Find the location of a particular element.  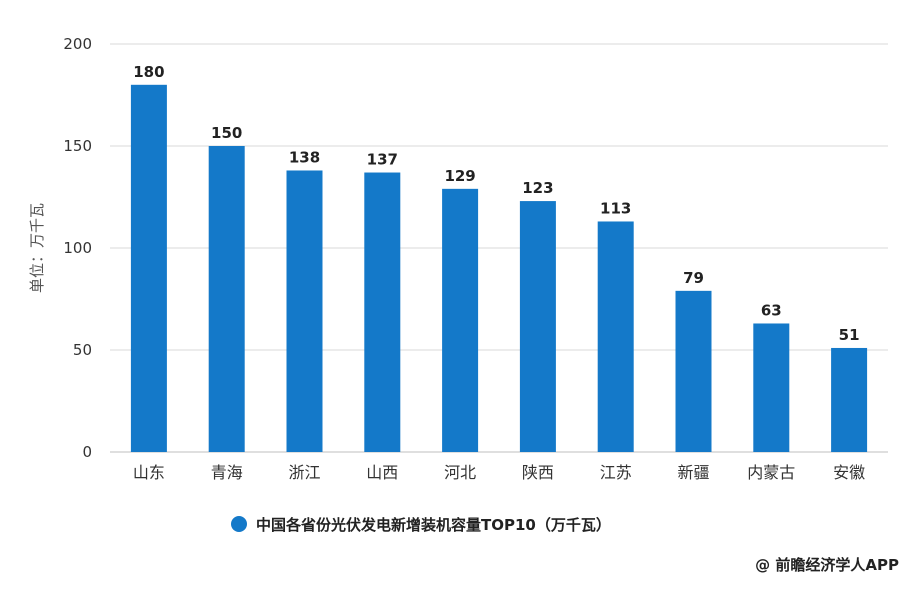

y-tick-label: 50 is located at coordinates (82, 350).